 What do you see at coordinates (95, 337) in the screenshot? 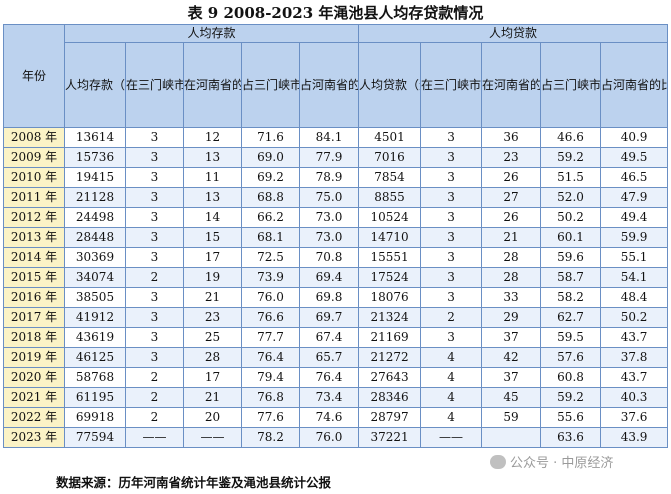
I see `deposit-cell: 43619` at bounding box center [95, 337].